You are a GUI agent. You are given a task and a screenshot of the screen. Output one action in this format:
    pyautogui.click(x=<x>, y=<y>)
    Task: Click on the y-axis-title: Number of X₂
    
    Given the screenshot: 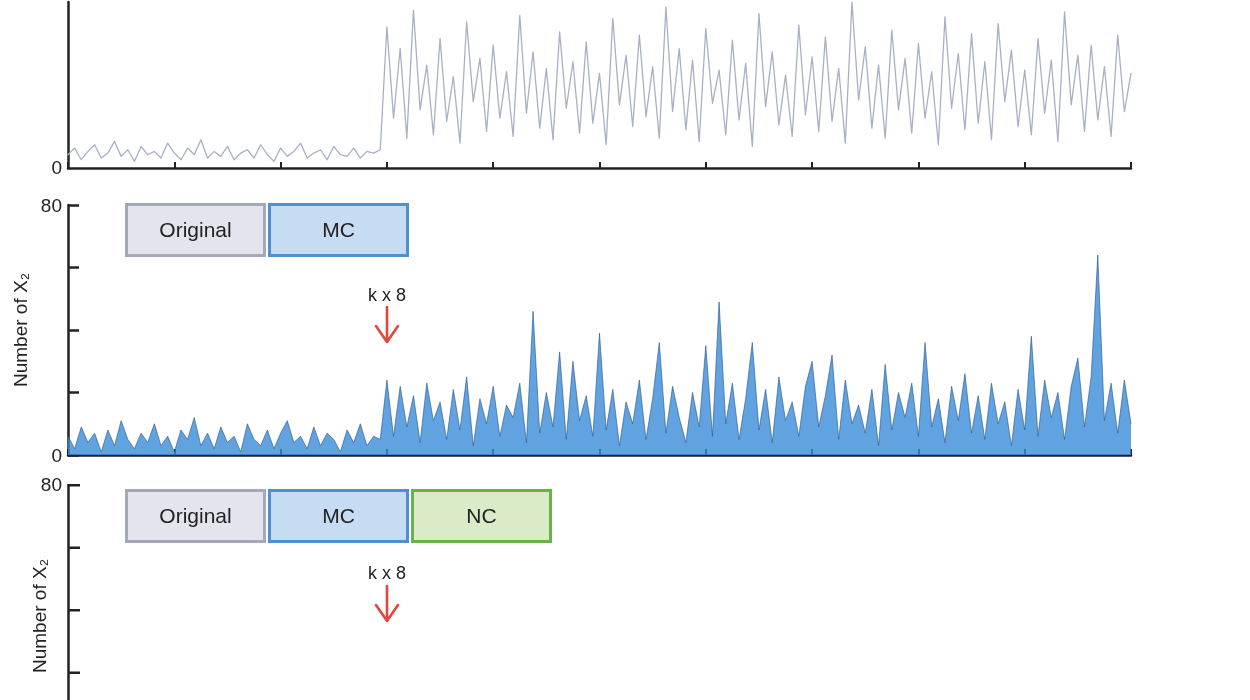 What is the action you would take?
    pyautogui.click(x=20, y=330)
    